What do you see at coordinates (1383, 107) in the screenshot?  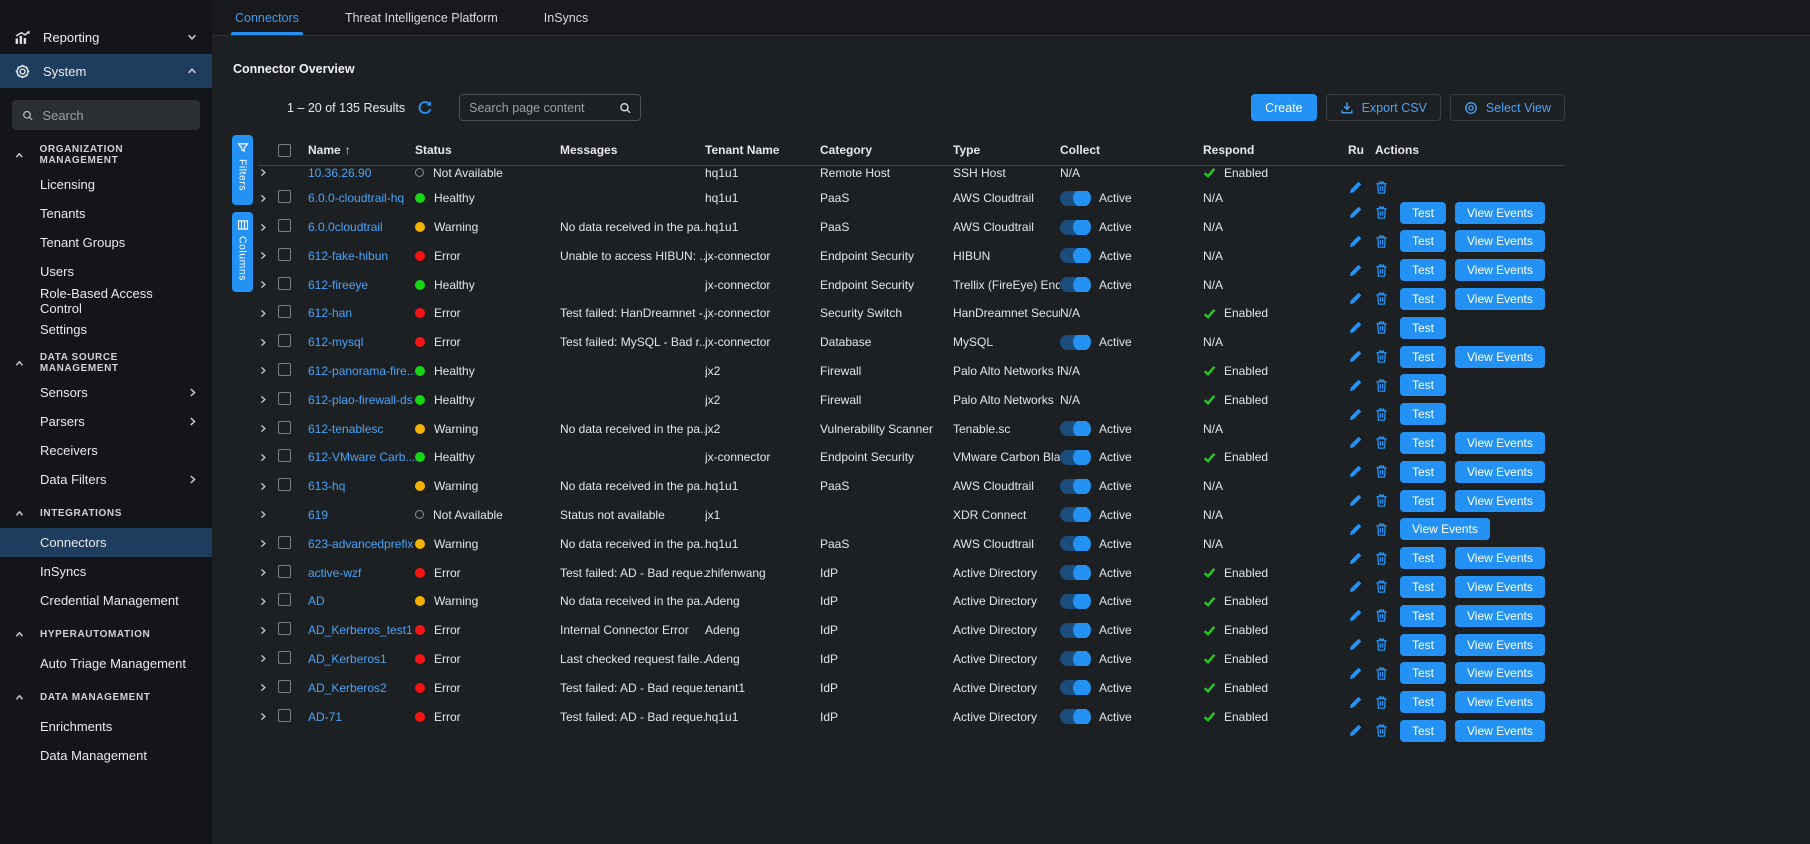 I see `export-csv-button: Export CSV` at bounding box center [1383, 107].